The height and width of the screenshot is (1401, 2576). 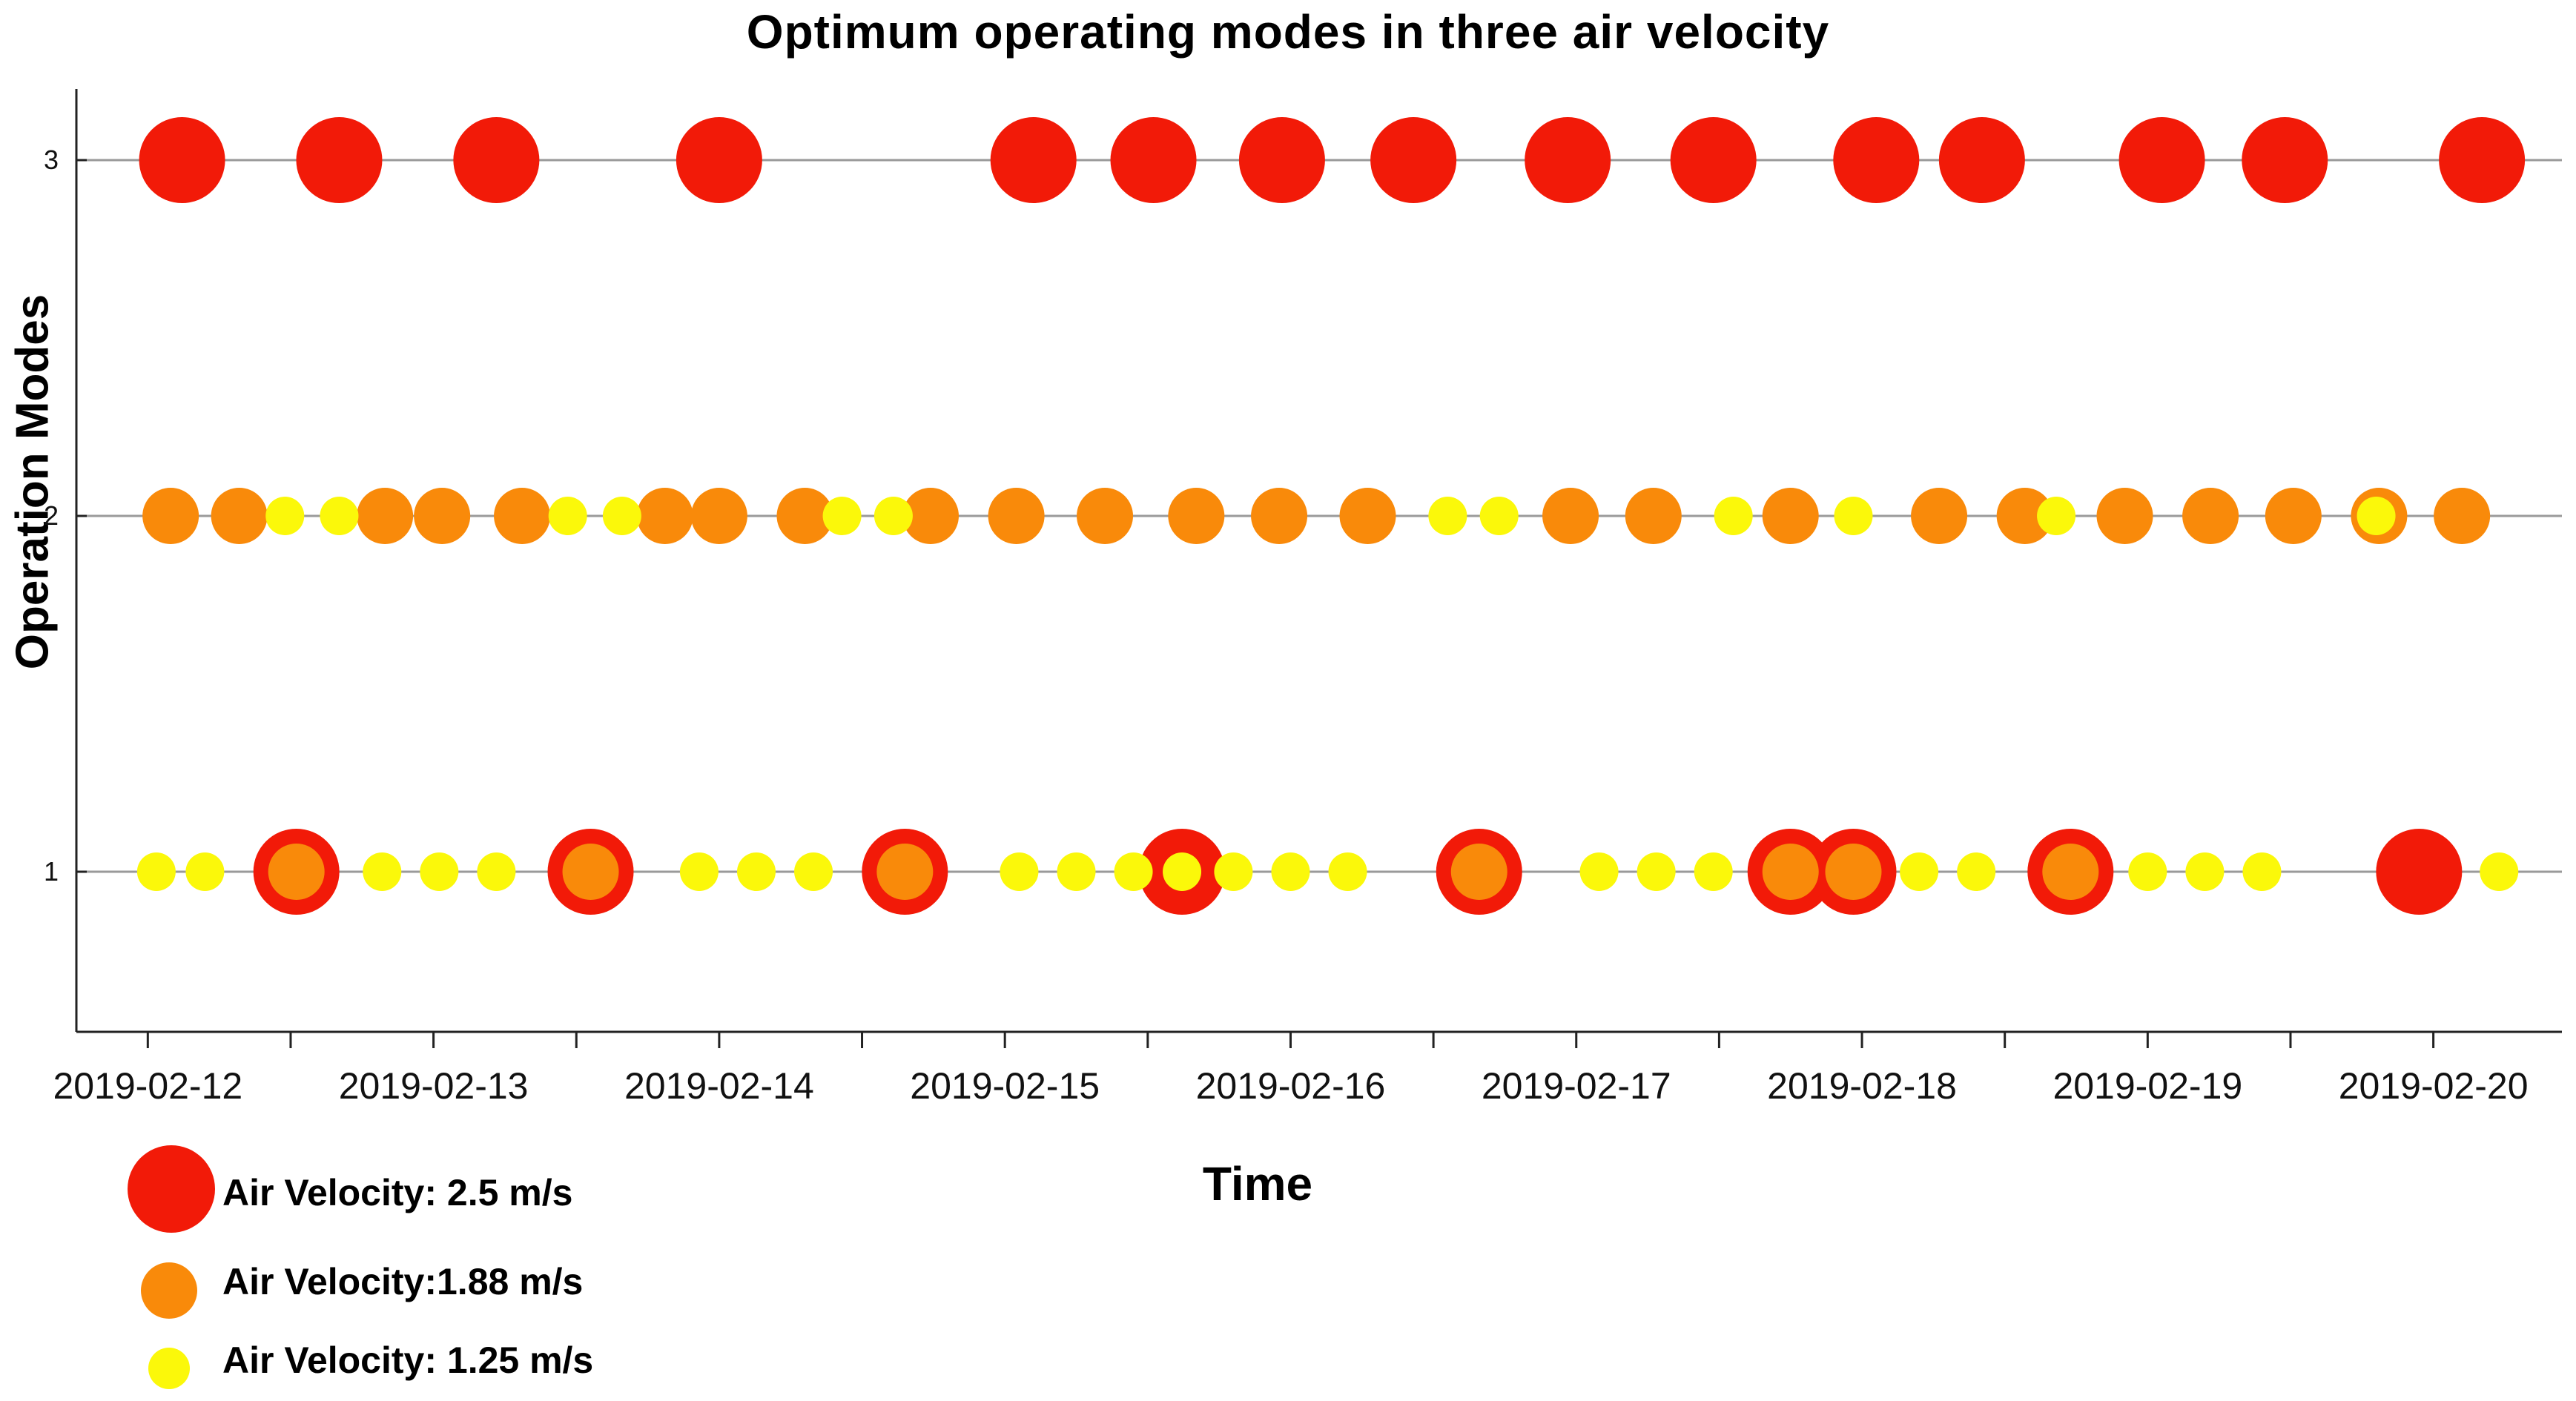 What do you see at coordinates (2147, 1086) in the screenshot?
I see `x-tick-label: 2019-02-19` at bounding box center [2147, 1086].